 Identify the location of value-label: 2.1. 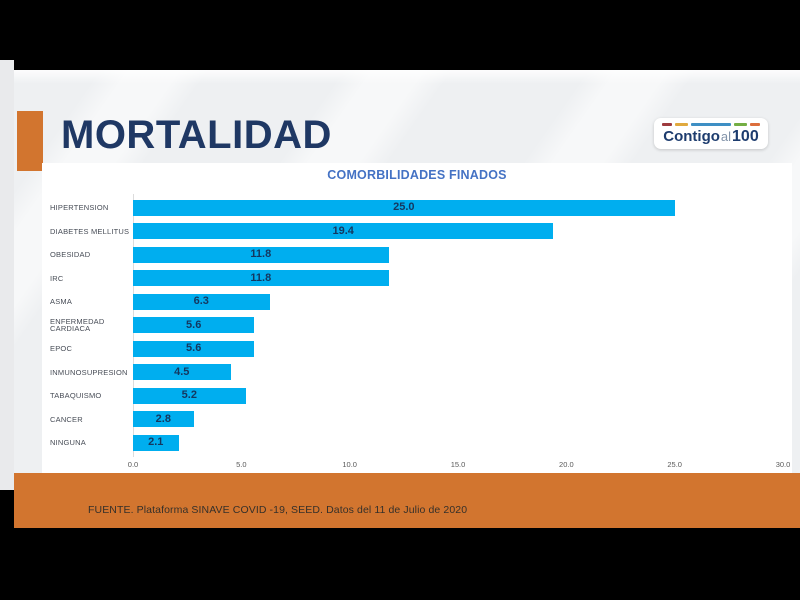
(156, 442).